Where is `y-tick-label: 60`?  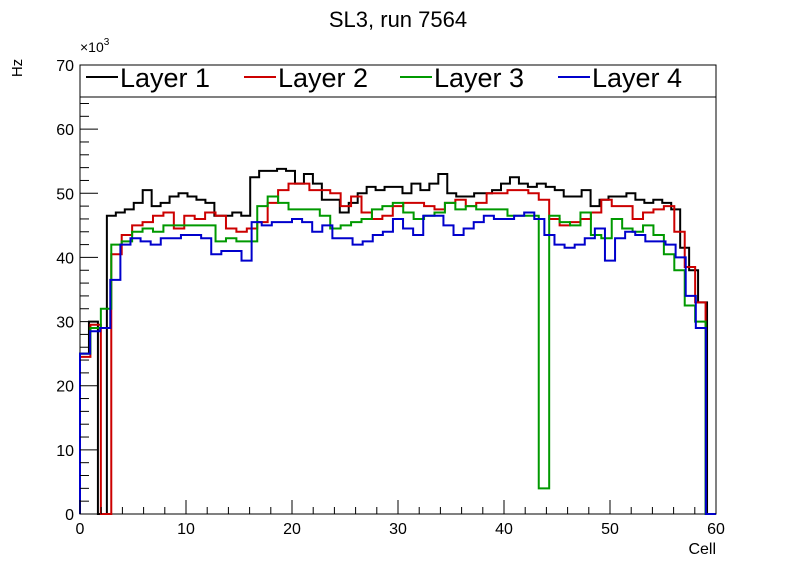
y-tick-label: 60 is located at coordinates (65, 130).